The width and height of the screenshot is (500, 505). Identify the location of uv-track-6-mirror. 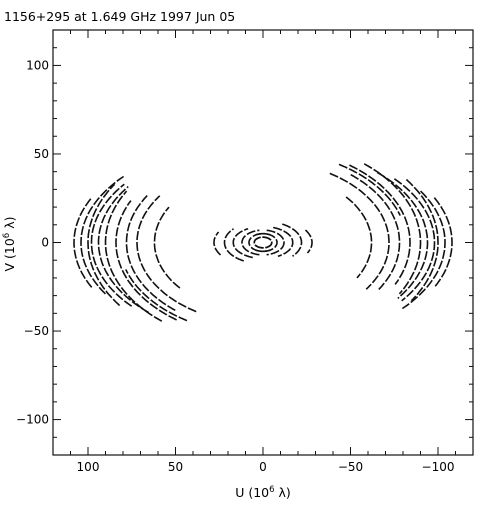
(102, 235).